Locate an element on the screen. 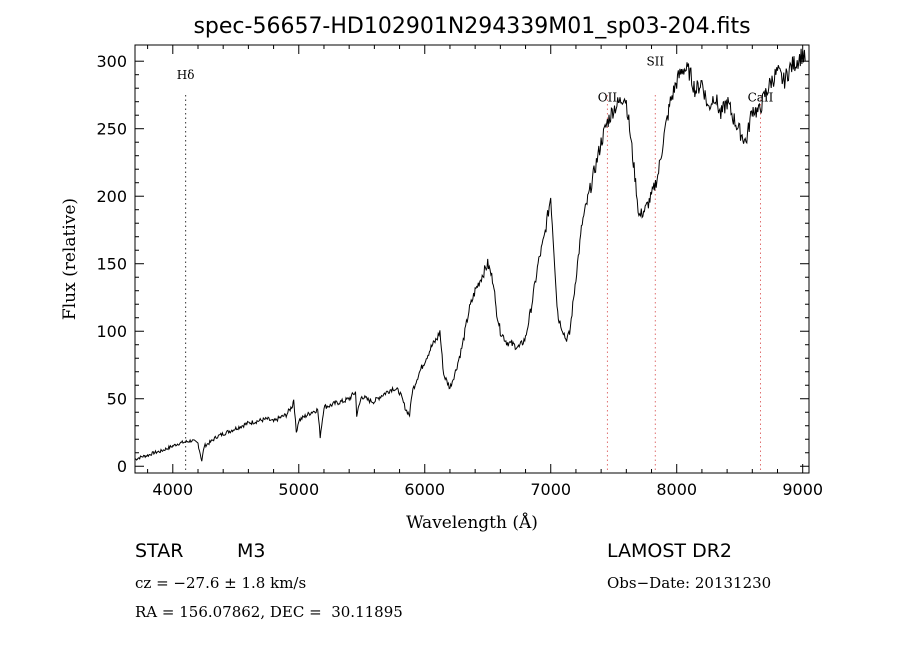 Image resolution: width=900 pixels, height=650 pixels. object-type: STAR is located at coordinates (159, 551).